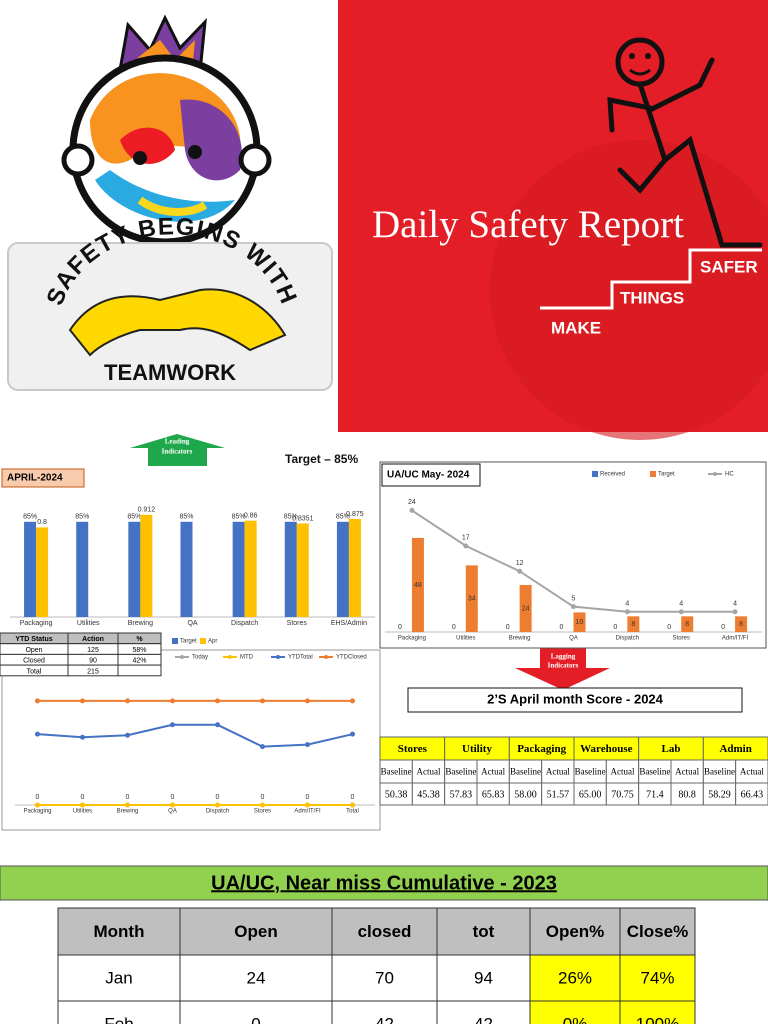  Describe the element at coordinates (477, 749) in the screenshot. I see `cell-text: Utility` at that location.